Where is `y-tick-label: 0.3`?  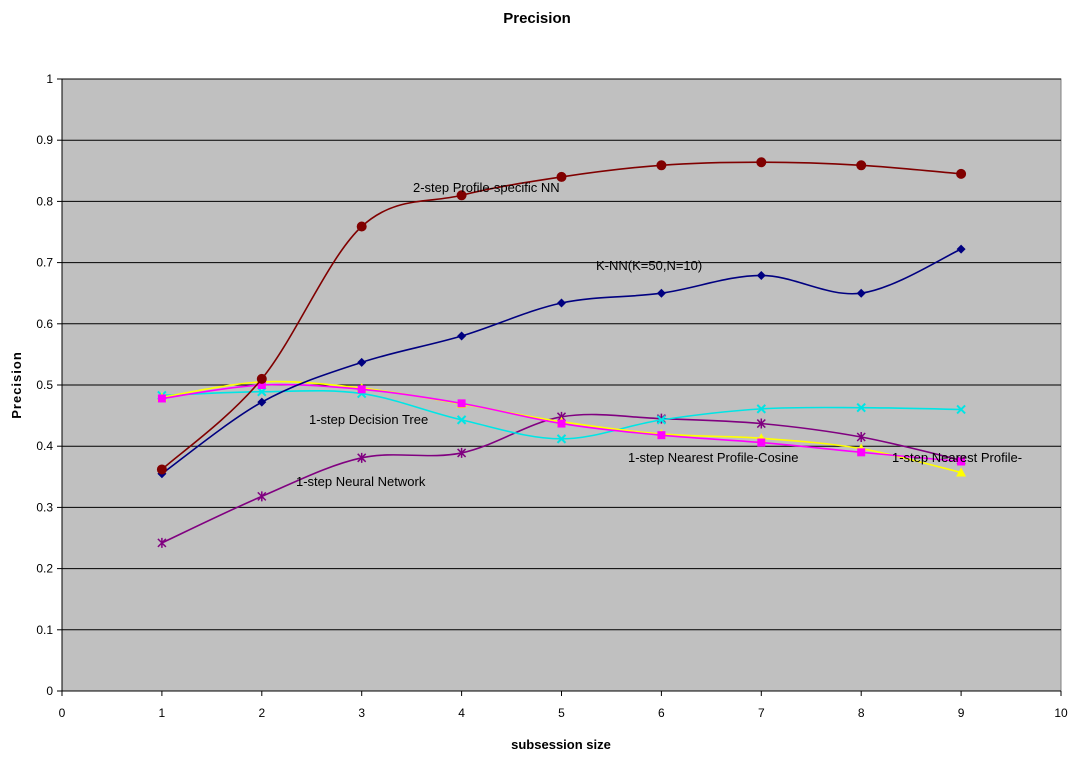
y-tick-label: 0.3 is located at coordinates (44, 507).